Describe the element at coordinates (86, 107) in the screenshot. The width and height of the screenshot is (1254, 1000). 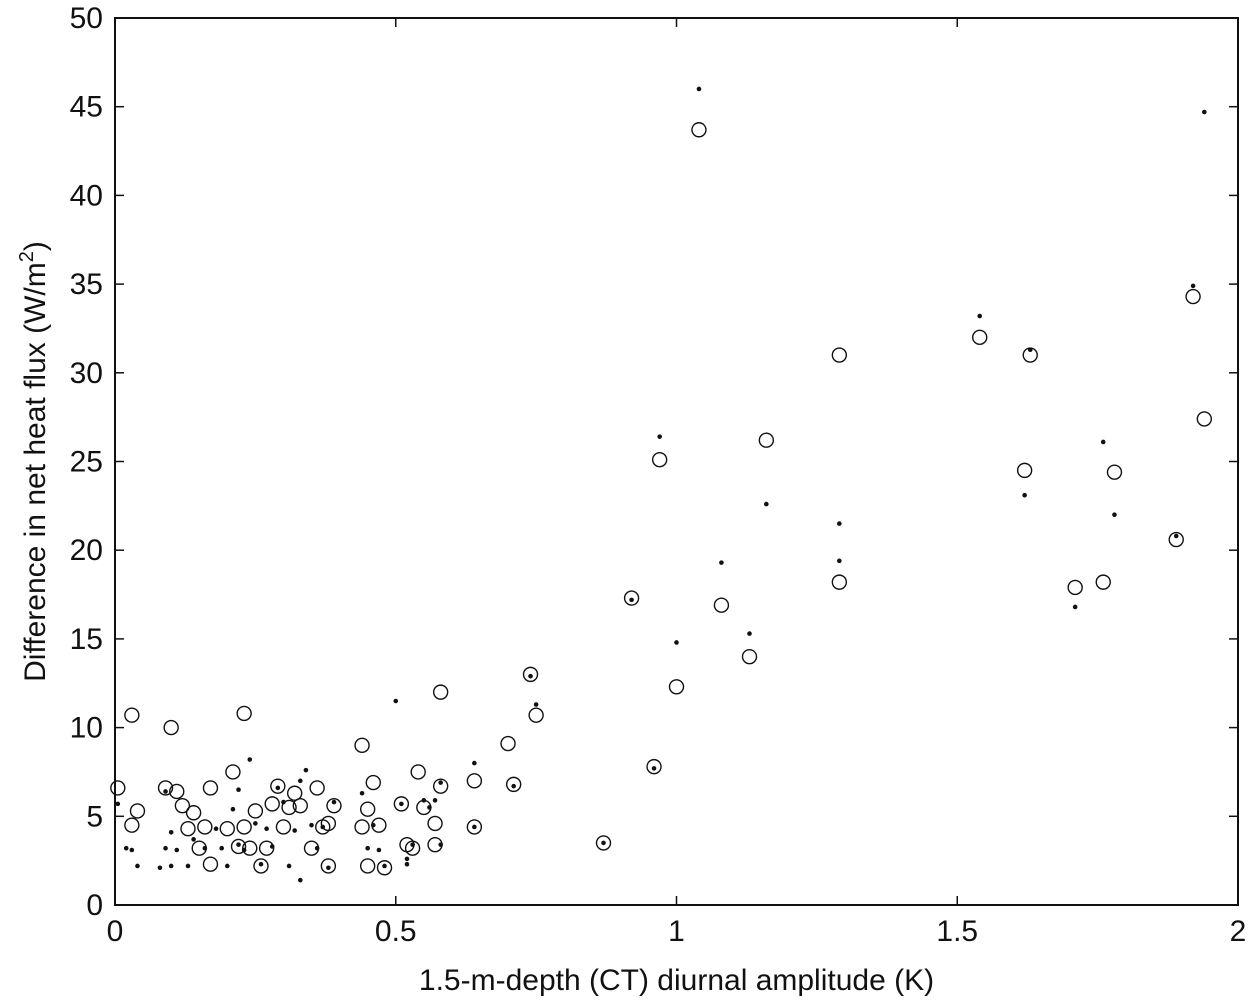
I see `y-tick-label: 45` at that location.